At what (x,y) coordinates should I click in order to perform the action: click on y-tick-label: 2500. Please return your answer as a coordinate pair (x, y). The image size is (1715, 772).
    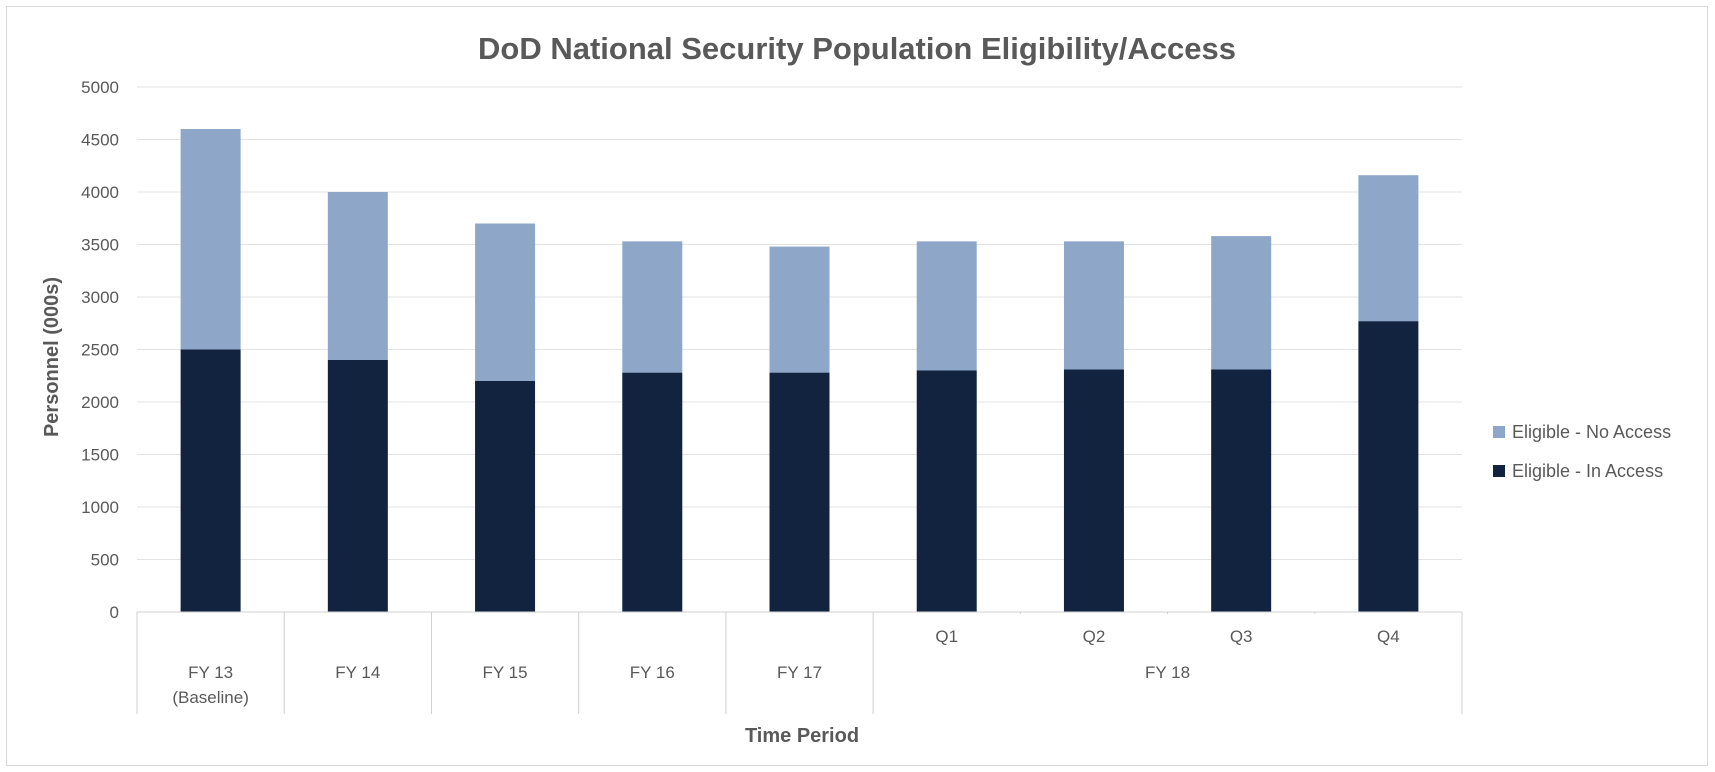
    Looking at the image, I should click on (100, 350).